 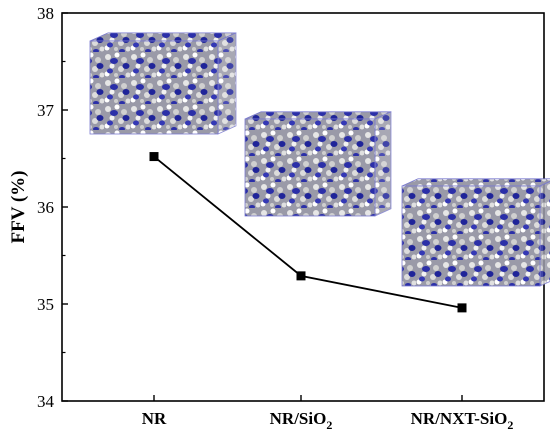 I want to click on y-tick-label: 38, so click(x=45, y=13).